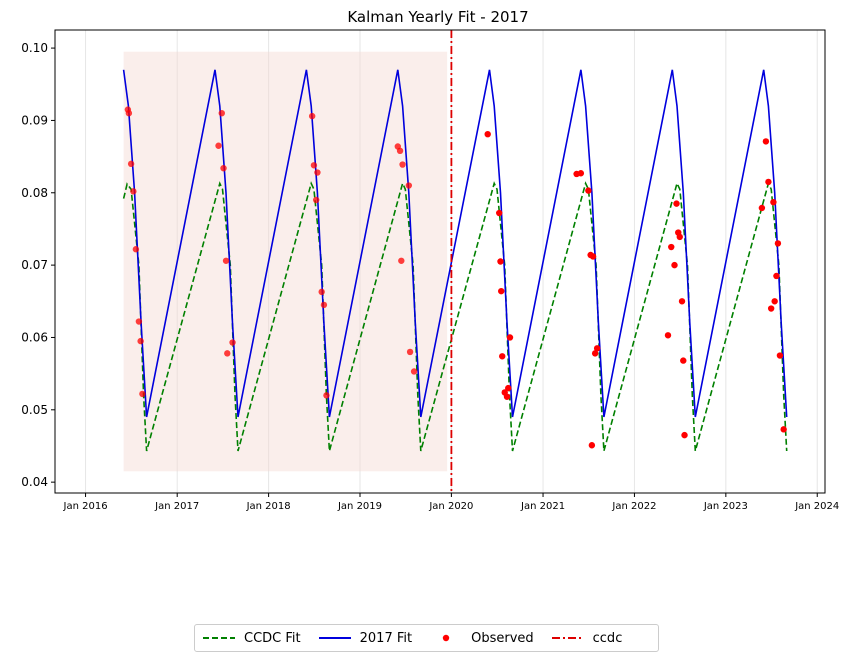  I want to click on legend: CCDC Fit 2017 Fit Observed ccdc, so click(426, 638).